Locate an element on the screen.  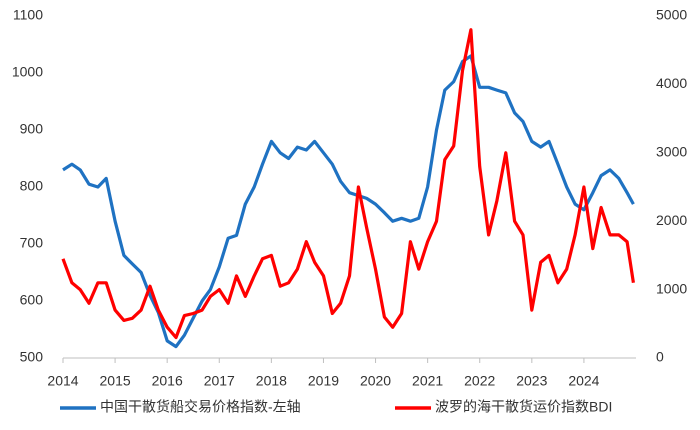
y2-tick-label: 1000 is located at coordinates (671, 288).